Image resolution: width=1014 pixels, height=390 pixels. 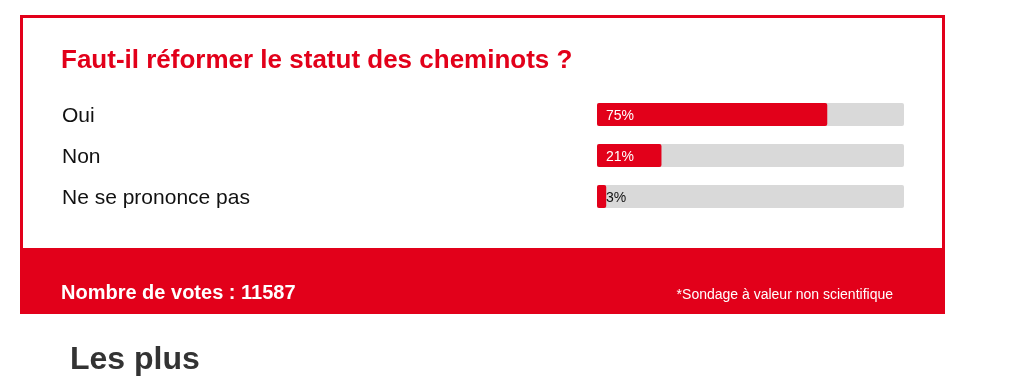 What do you see at coordinates (135, 358) in the screenshot?
I see `text: Les plus` at bounding box center [135, 358].